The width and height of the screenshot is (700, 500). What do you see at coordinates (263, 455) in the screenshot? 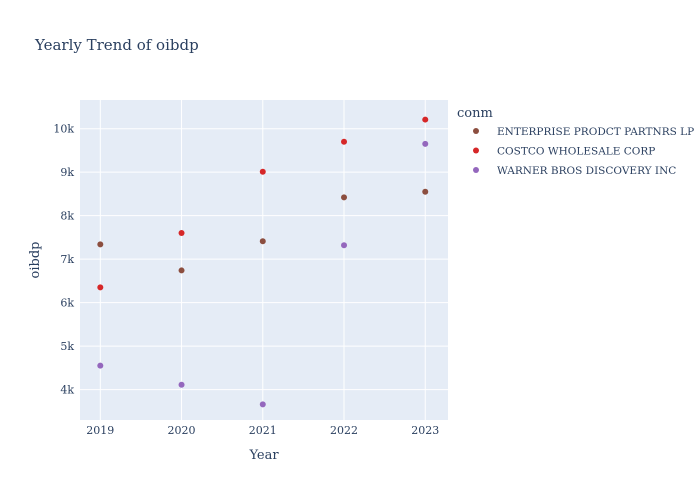
I see `x-axis-title: Year` at bounding box center [263, 455].